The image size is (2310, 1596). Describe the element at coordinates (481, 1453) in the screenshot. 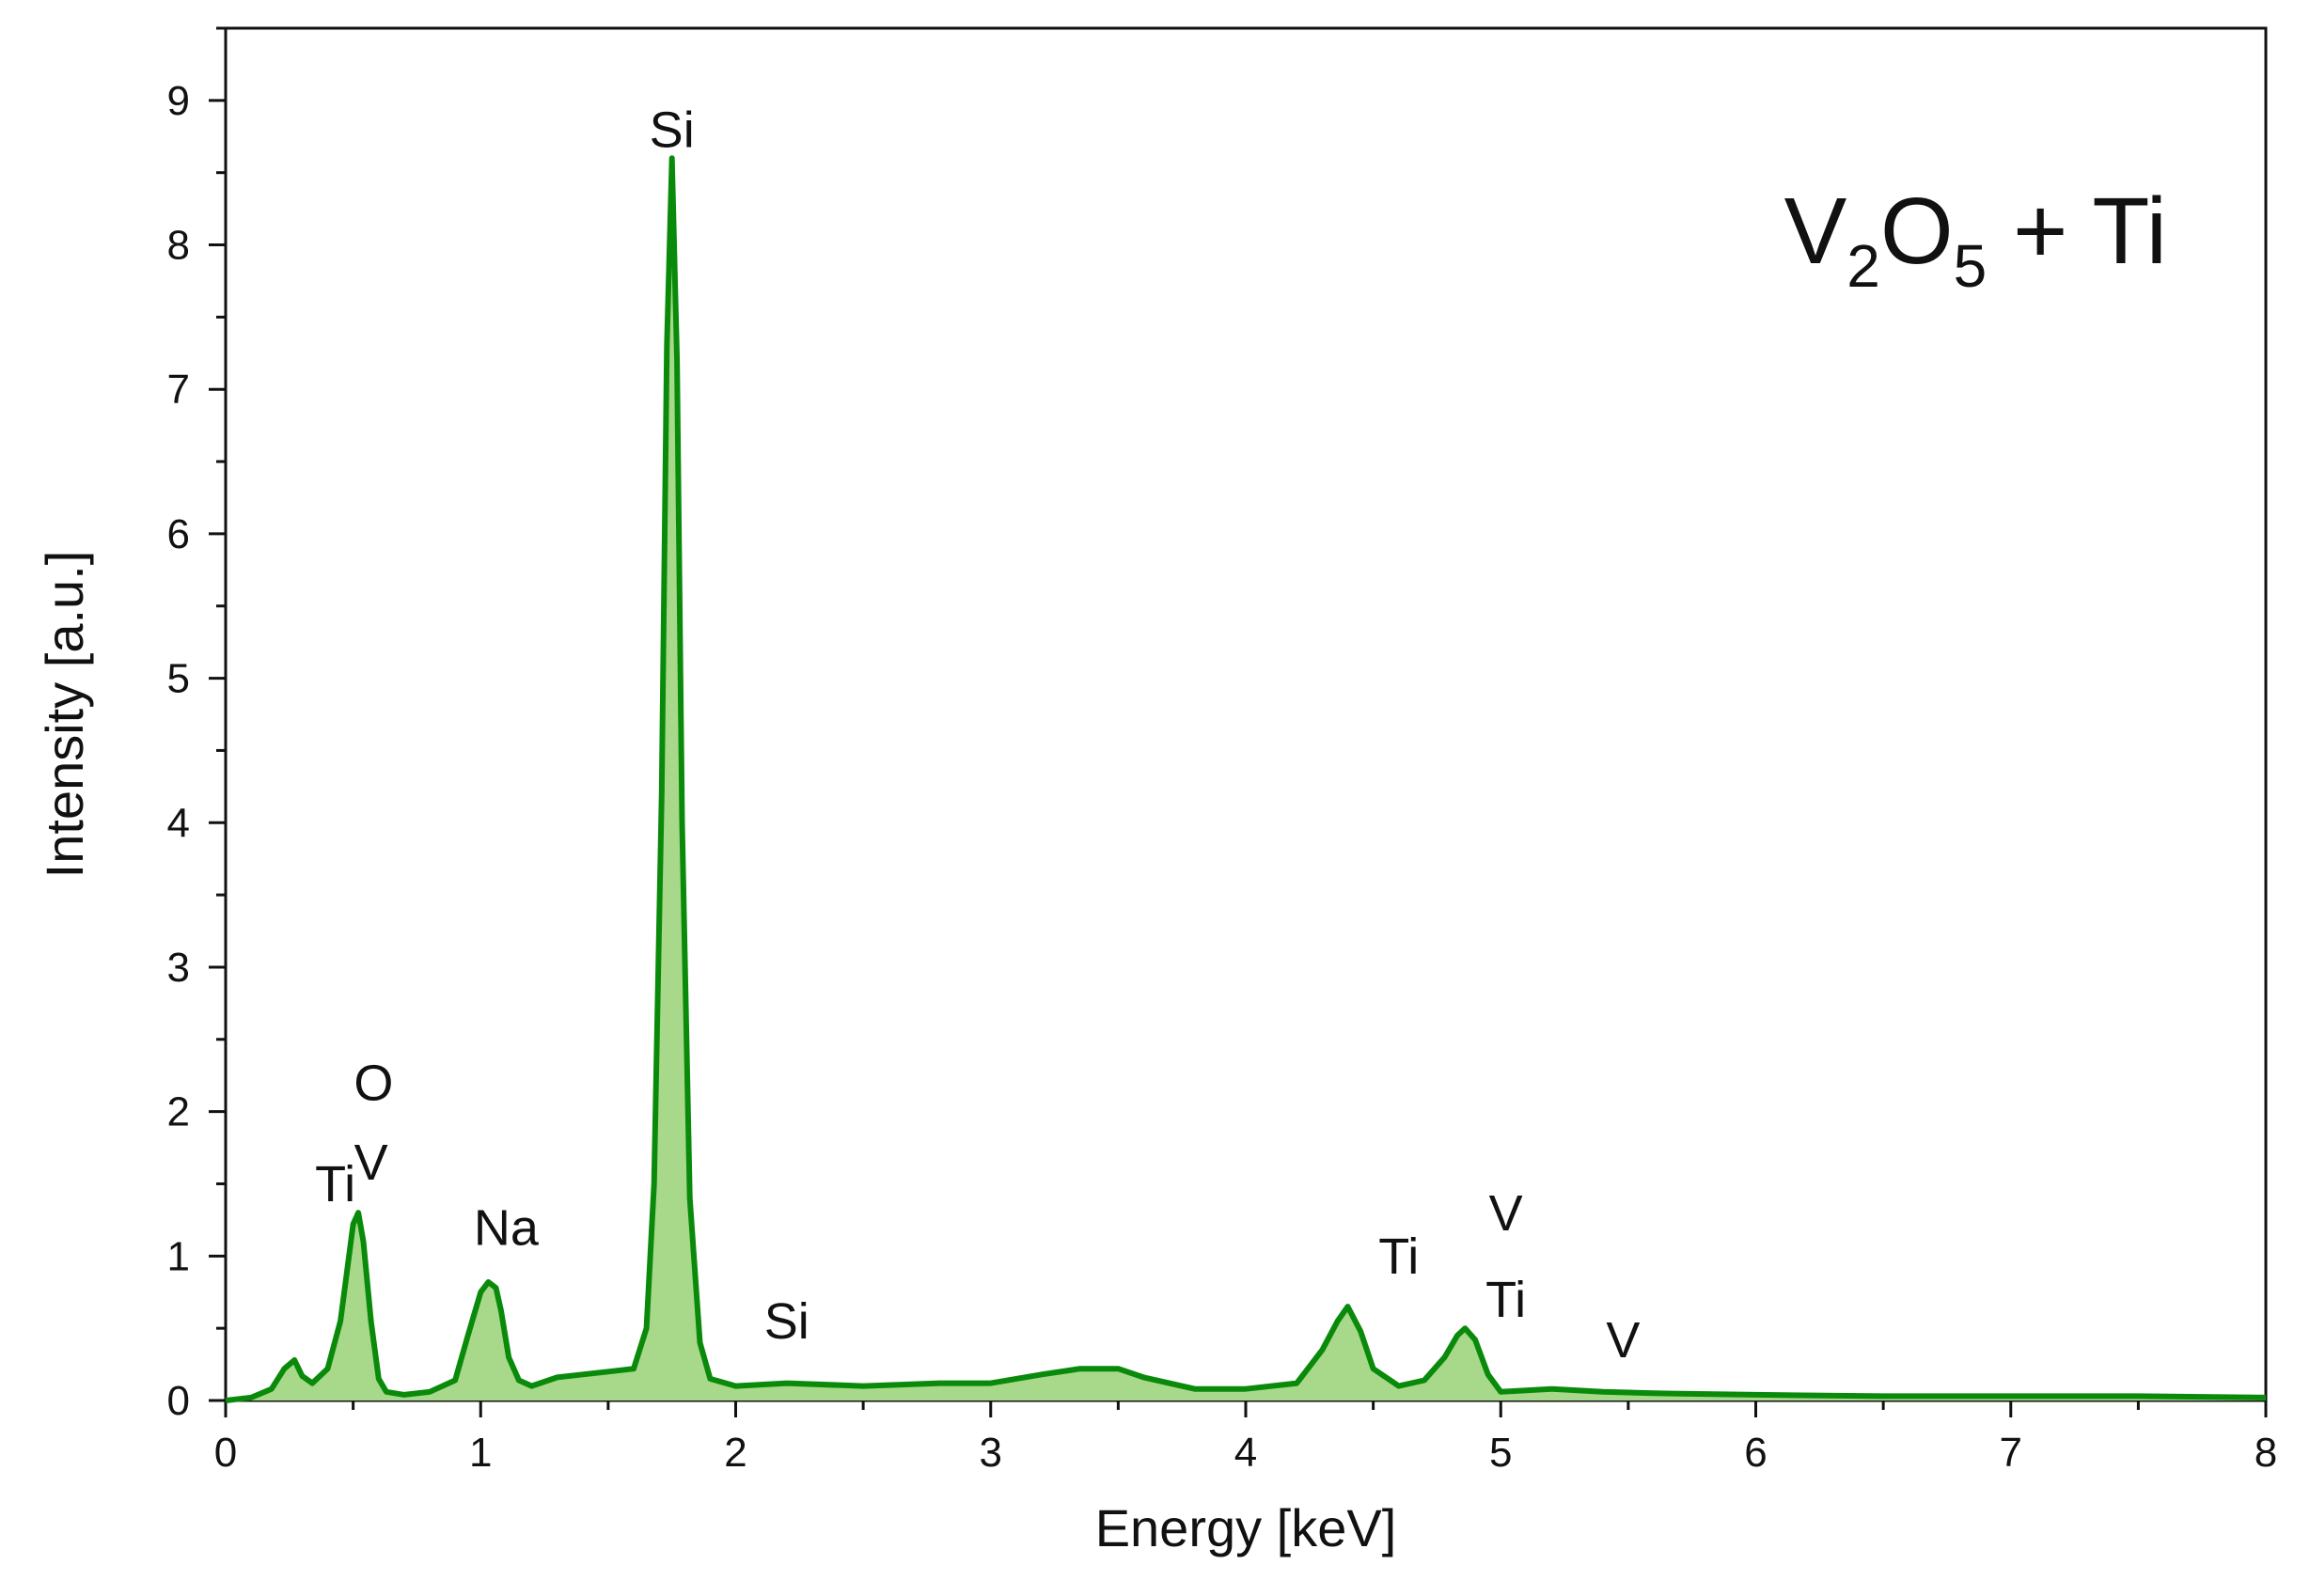

I see `x-tick-label: 1` at that location.